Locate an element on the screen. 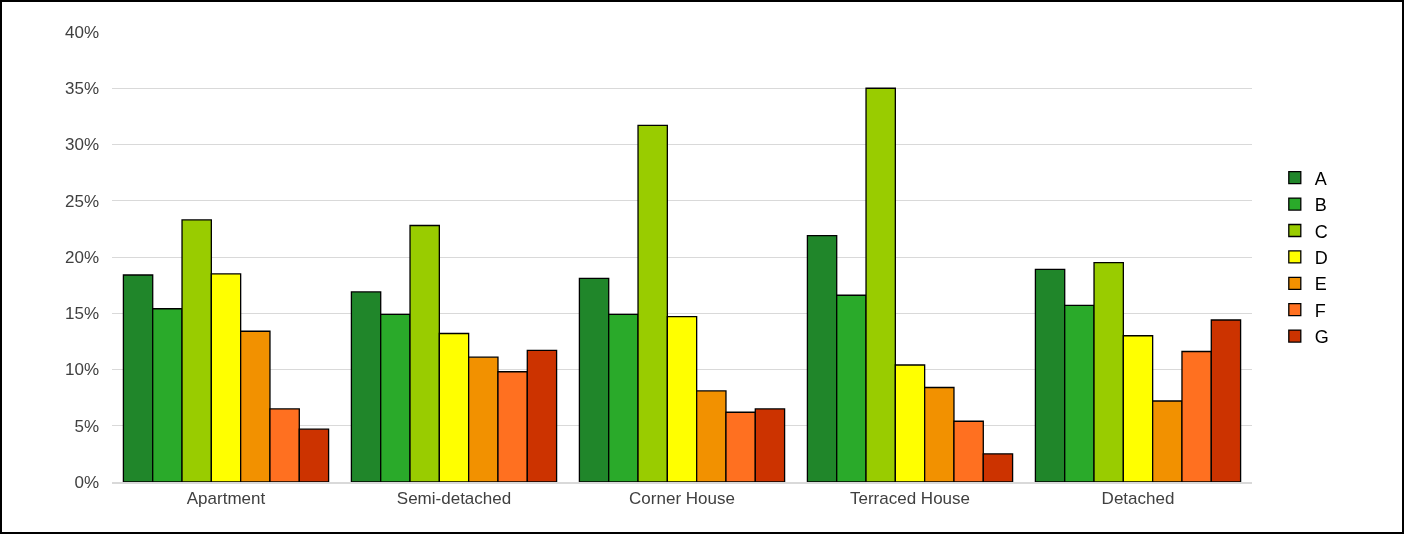 The height and width of the screenshot is (538, 1408). y-tick-label: 0% is located at coordinates (86, 482).